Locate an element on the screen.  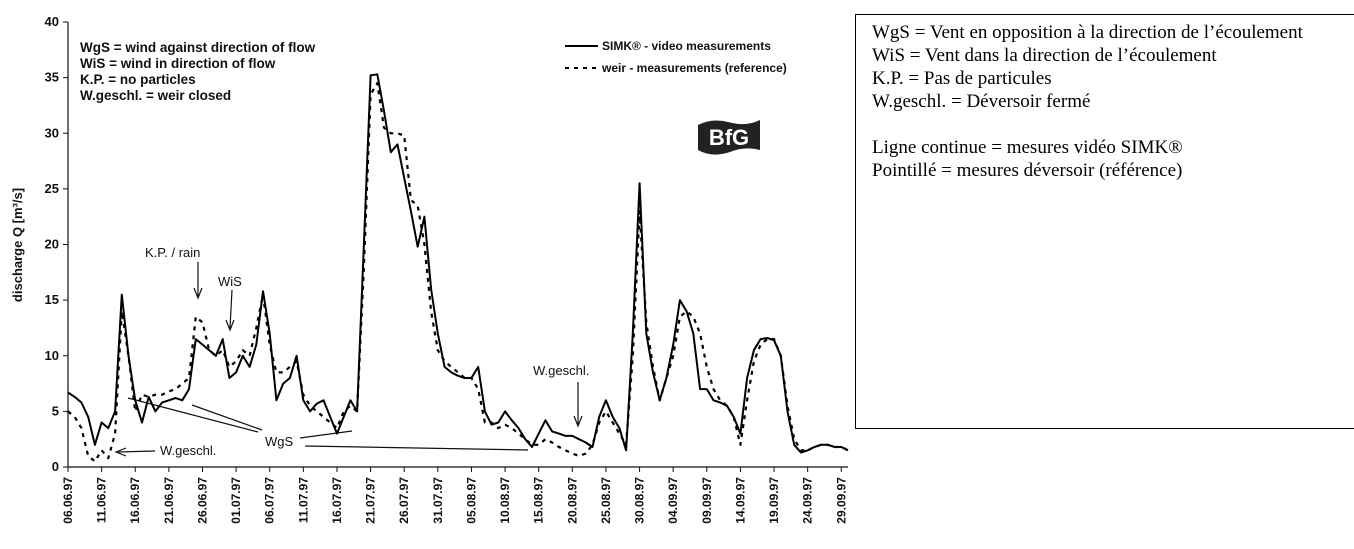
logo: BfG is located at coordinates (729, 137).